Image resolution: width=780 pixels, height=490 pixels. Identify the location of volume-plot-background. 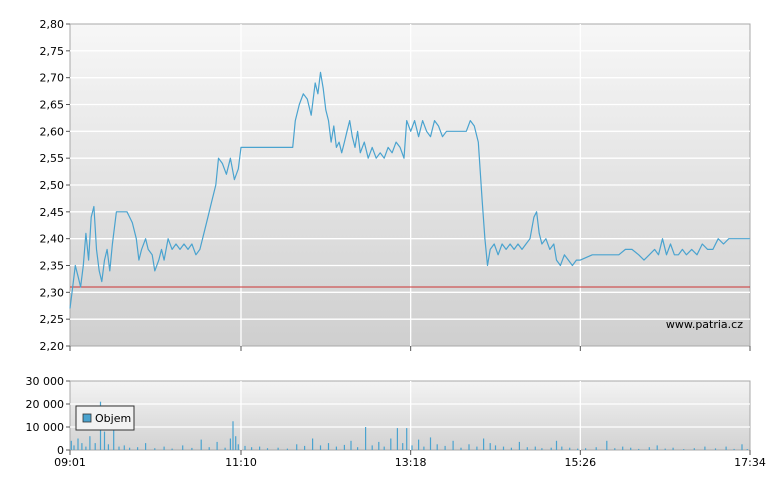
(410, 415).